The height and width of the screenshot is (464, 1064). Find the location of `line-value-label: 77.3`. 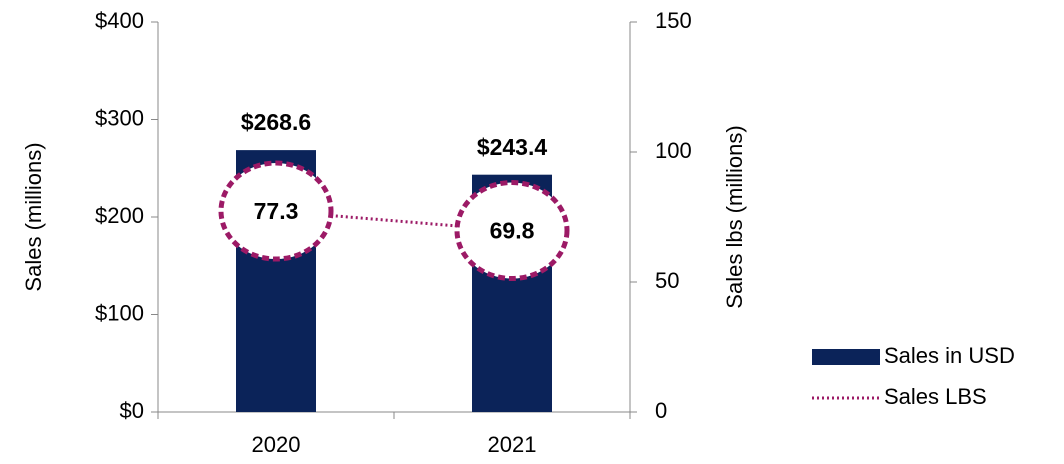

line-value-label: 77.3 is located at coordinates (276, 211).